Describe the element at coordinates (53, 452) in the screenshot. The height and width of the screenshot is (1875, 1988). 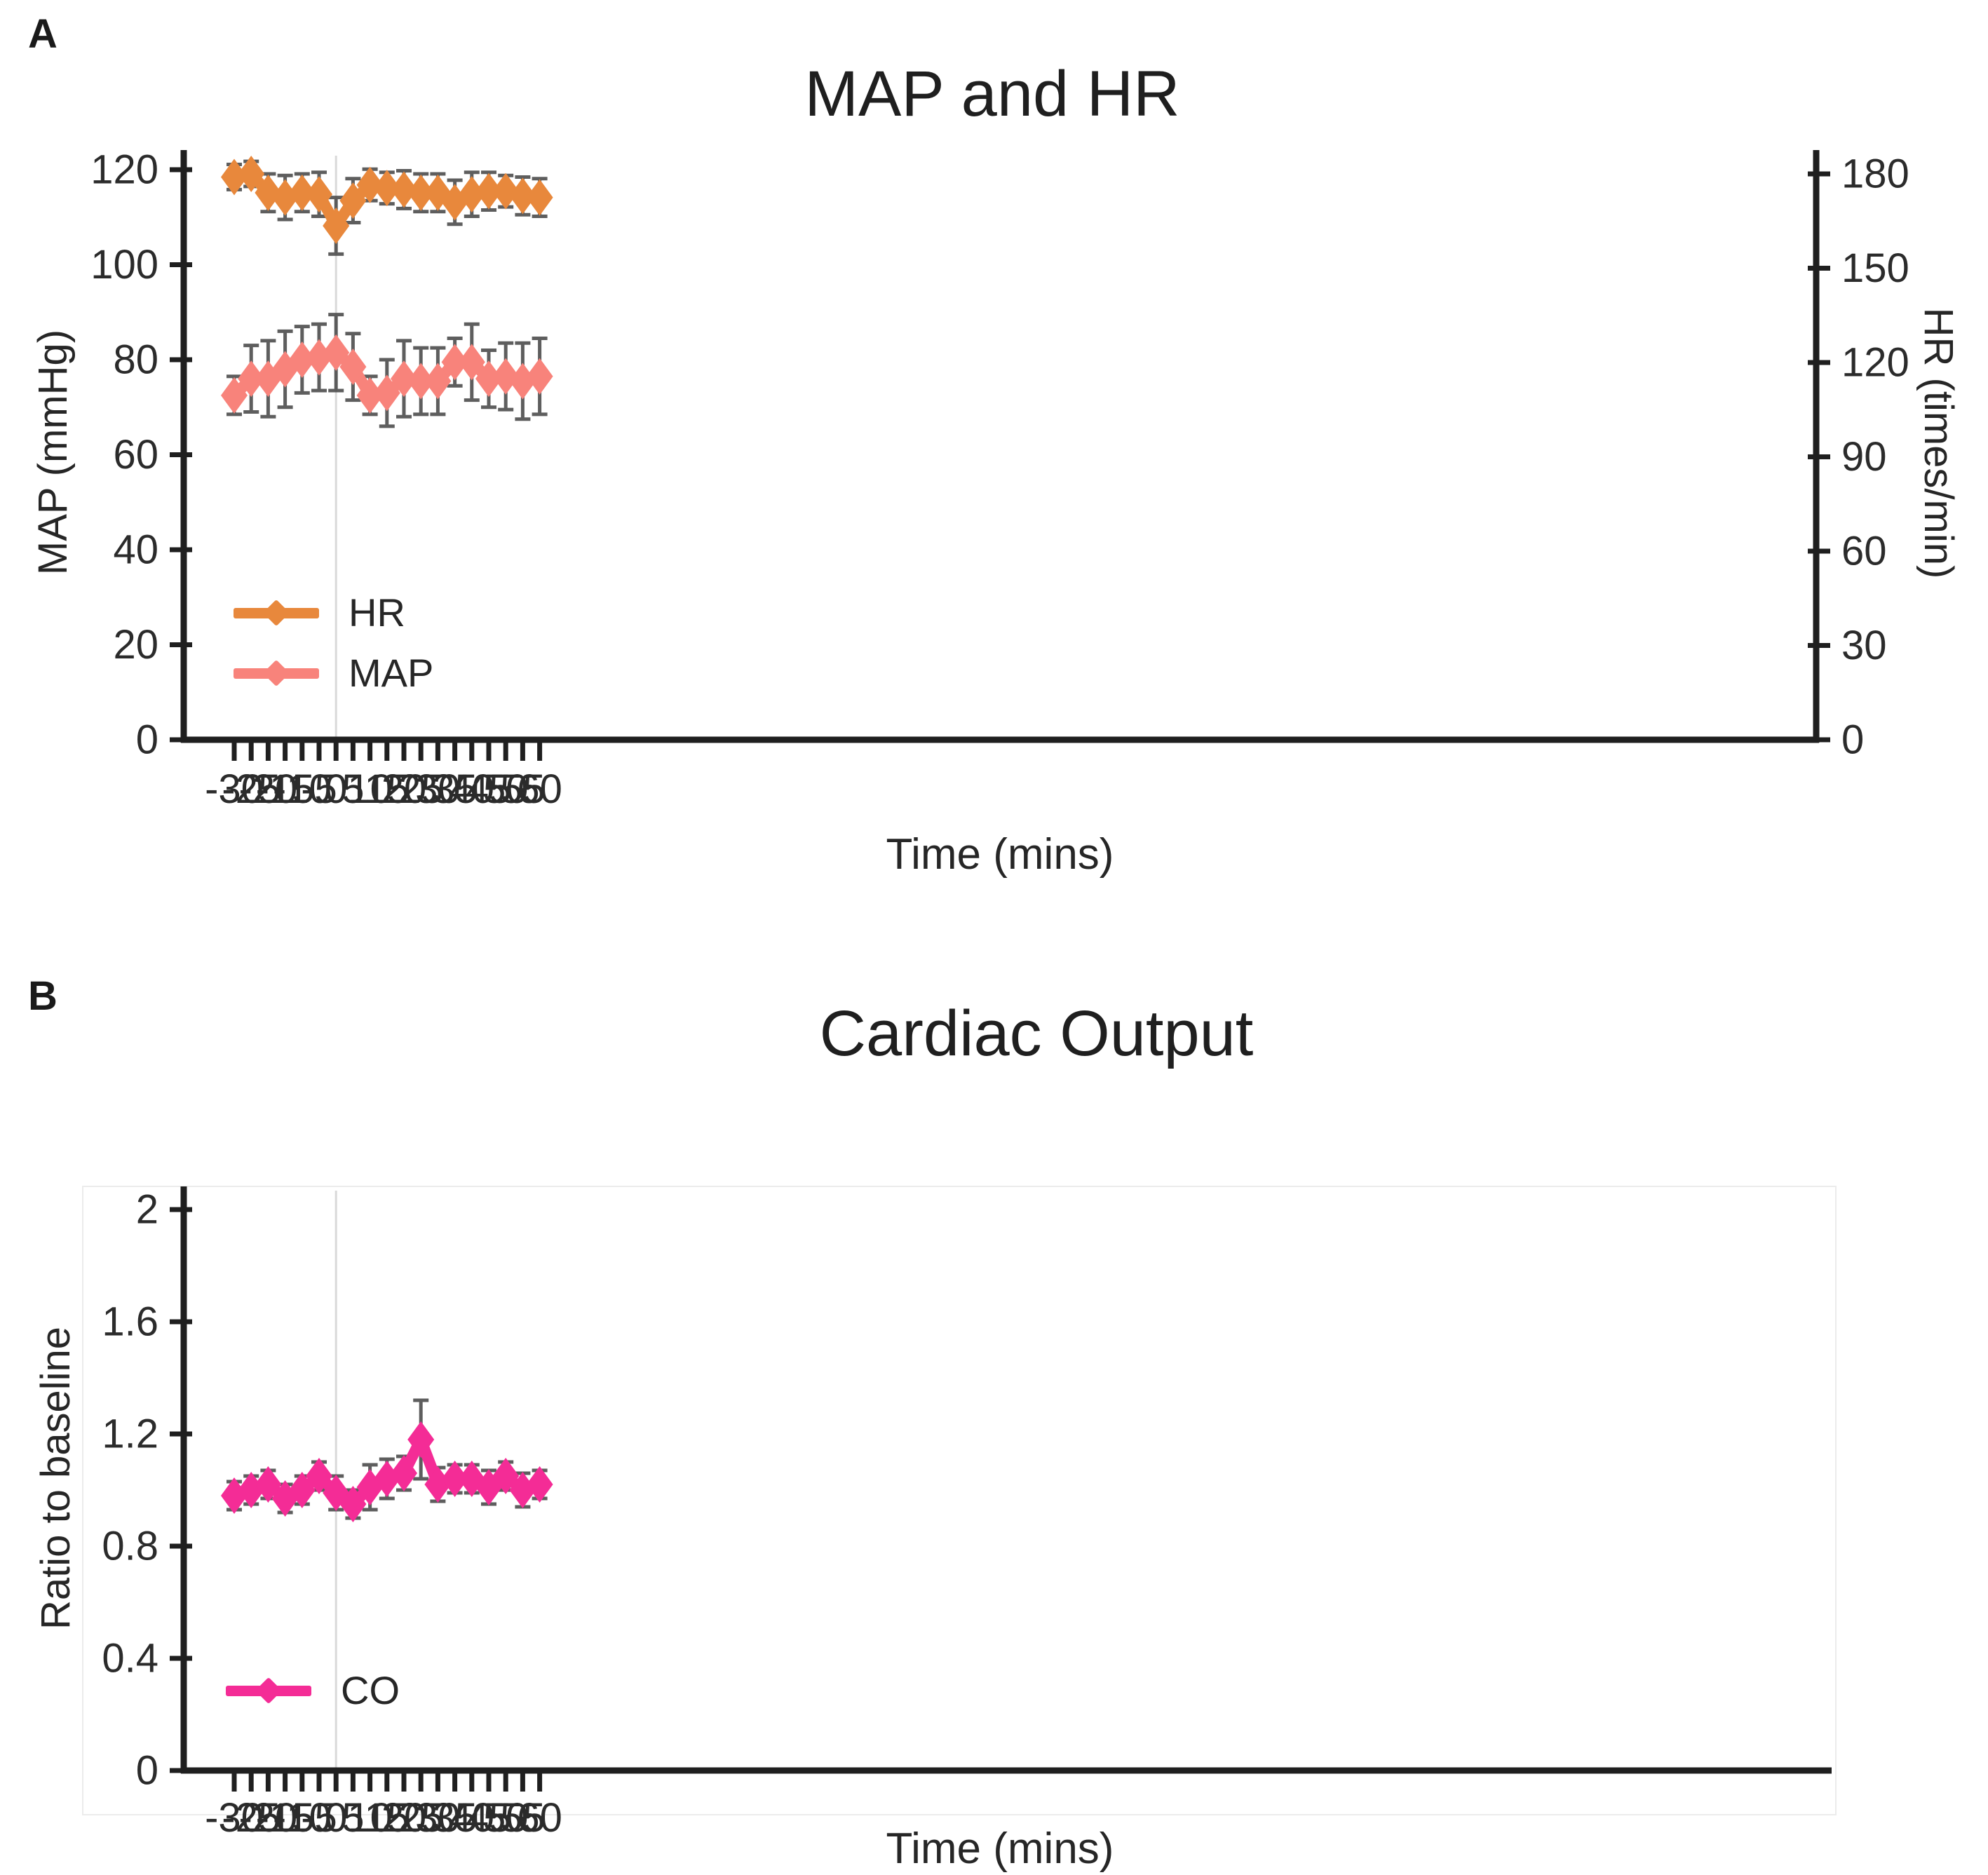
I see `panel-a-yaxis-left-label: MAP (mmHg)` at that location.